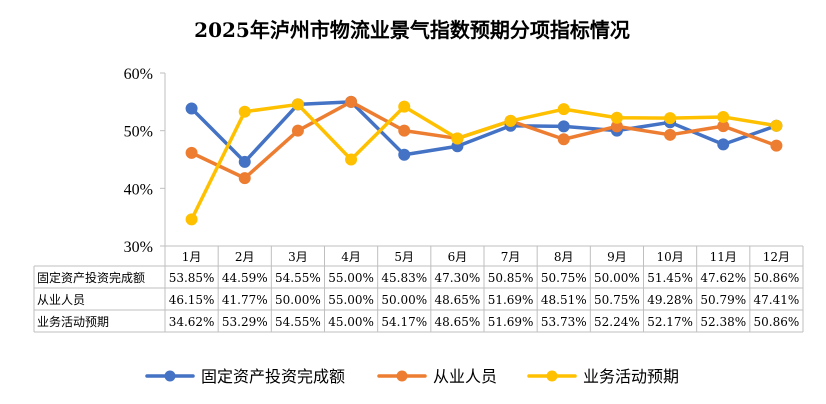  What do you see at coordinates (723, 257) in the screenshot?
I see `x-tick-label: 11月` at bounding box center [723, 257].